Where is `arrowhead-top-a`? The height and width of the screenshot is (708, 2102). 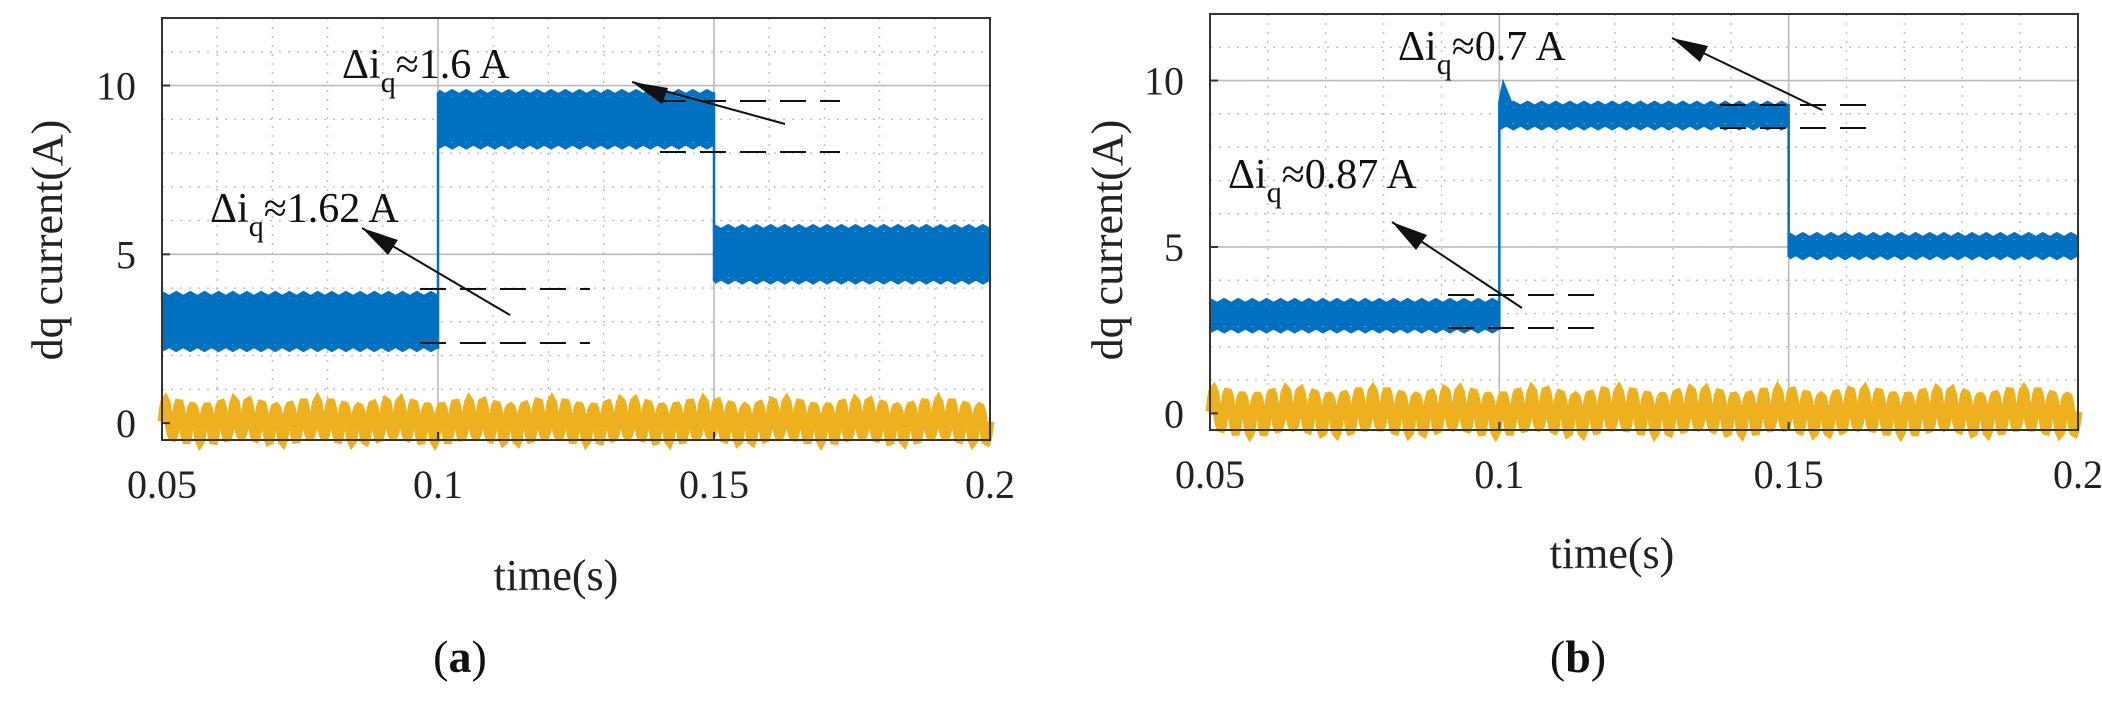 arrowhead-top-a is located at coordinates (650, 93).